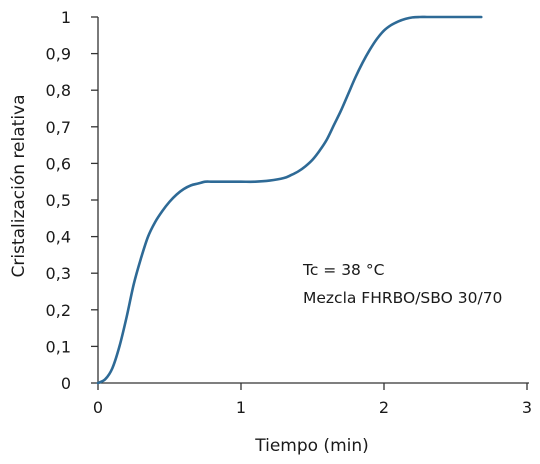 Image resolution: width=540 pixels, height=464 pixels. I want to click on y-tick-label: 1, so click(66, 17).